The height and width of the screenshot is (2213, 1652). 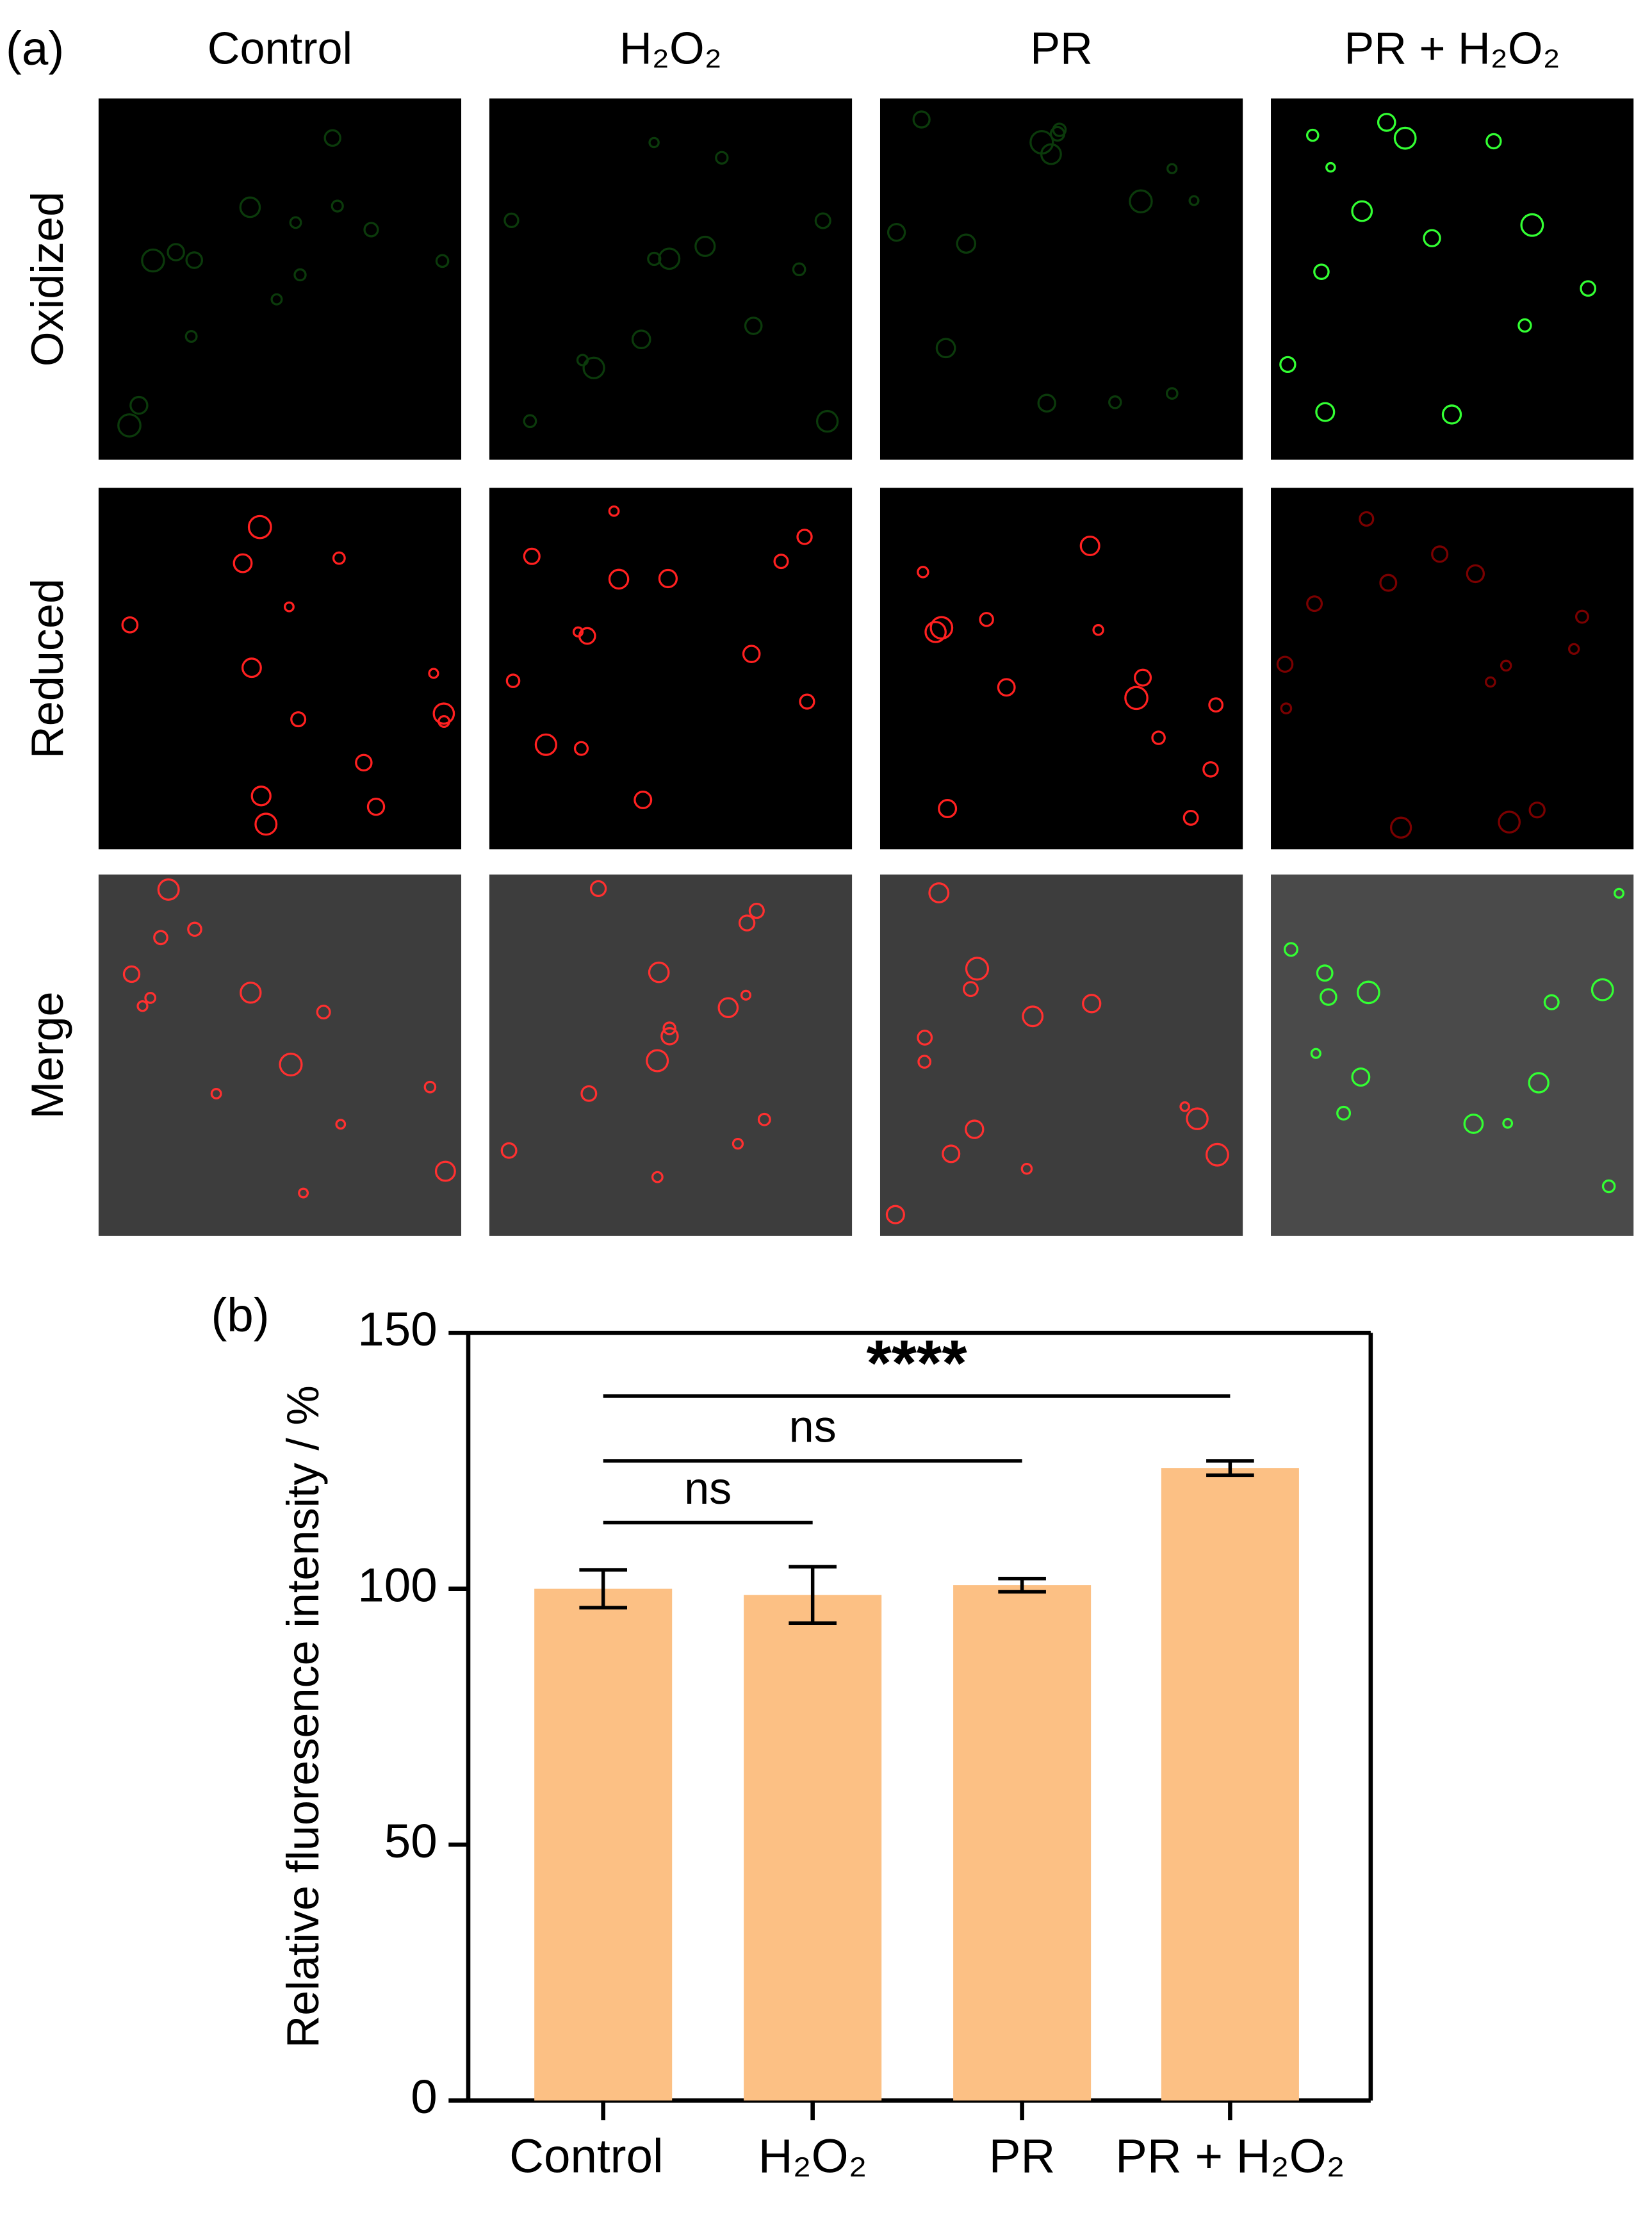 What do you see at coordinates (397, 1584) in the screenshot?
I see `y-tick-label: 100` at bounding box center [397, 1584].